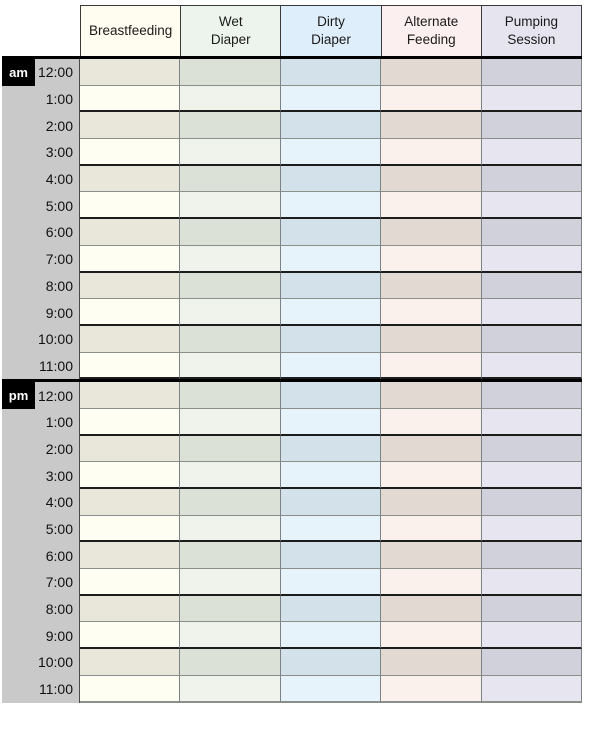 The height and width of the screenshot is (730, 600). What do you see at coordinates (532, 31) in the screenshot?
I see `column-header-pumping-session: Pumping Session` at bounding box center [532, 31].